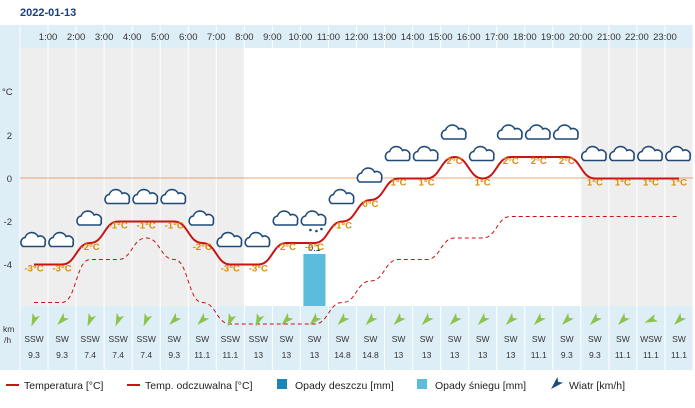  I want to click on left-band, so click(10, 197).